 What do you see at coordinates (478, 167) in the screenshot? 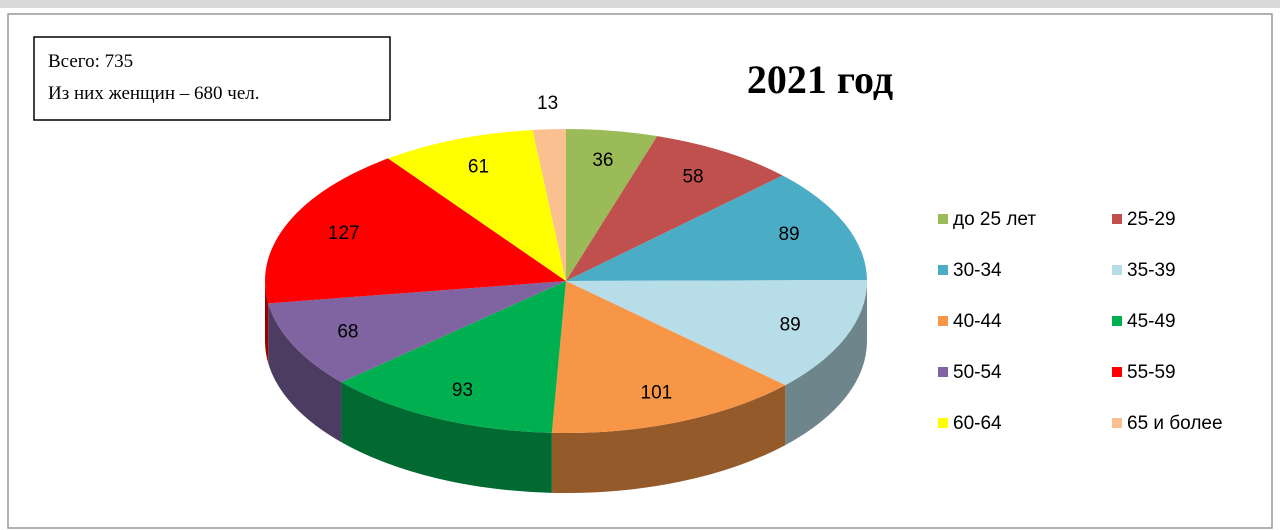
I see `data-label: 61` at bounding box center [478, 167].